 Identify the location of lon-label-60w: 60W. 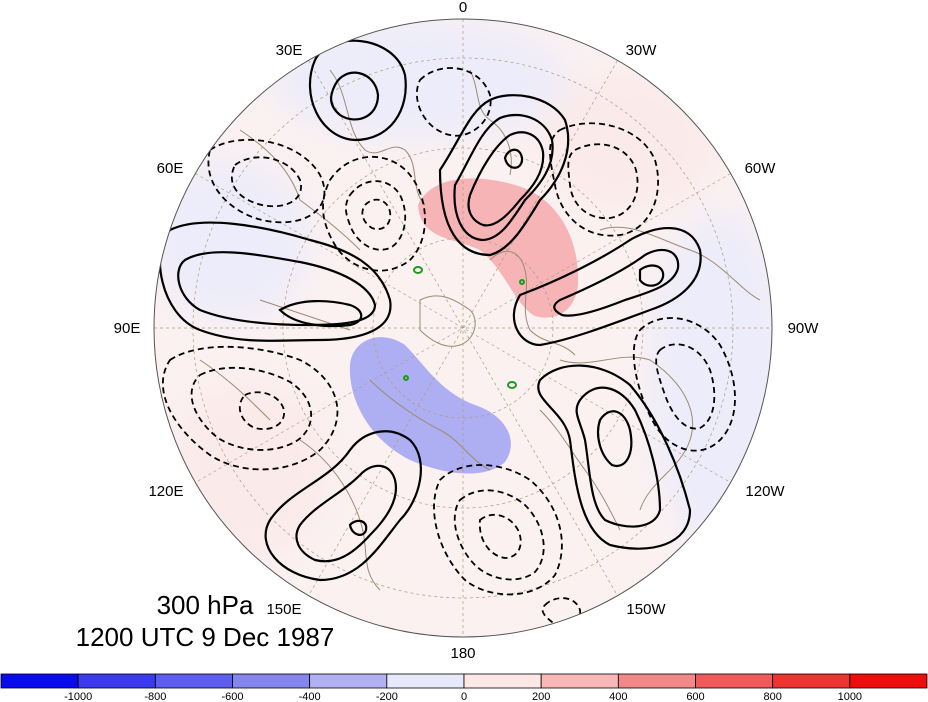
(761, 168).